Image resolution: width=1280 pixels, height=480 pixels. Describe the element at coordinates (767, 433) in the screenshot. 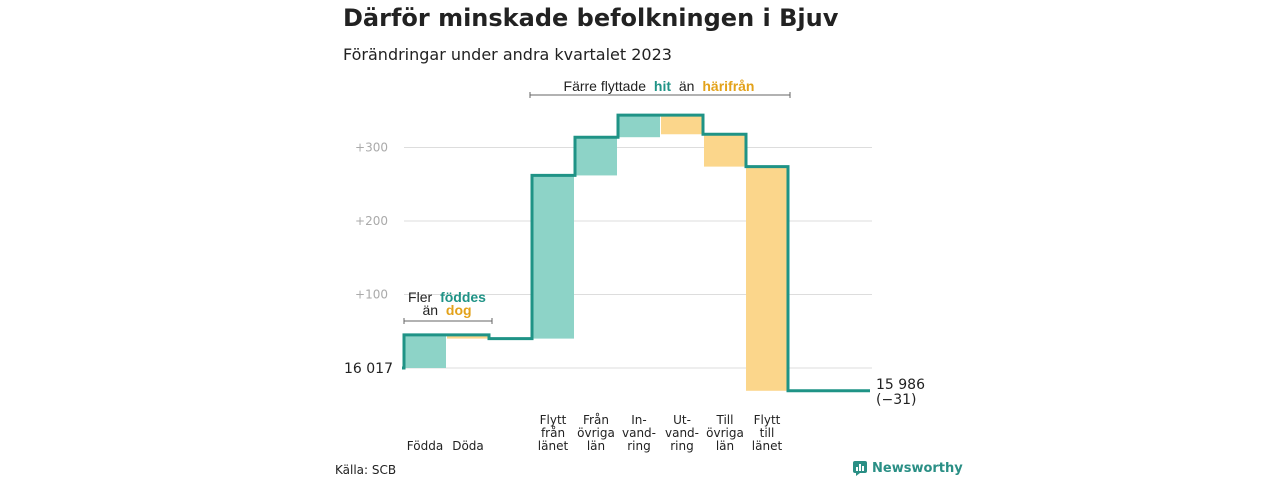

I see `category-label: Flytt till länet` at that location.